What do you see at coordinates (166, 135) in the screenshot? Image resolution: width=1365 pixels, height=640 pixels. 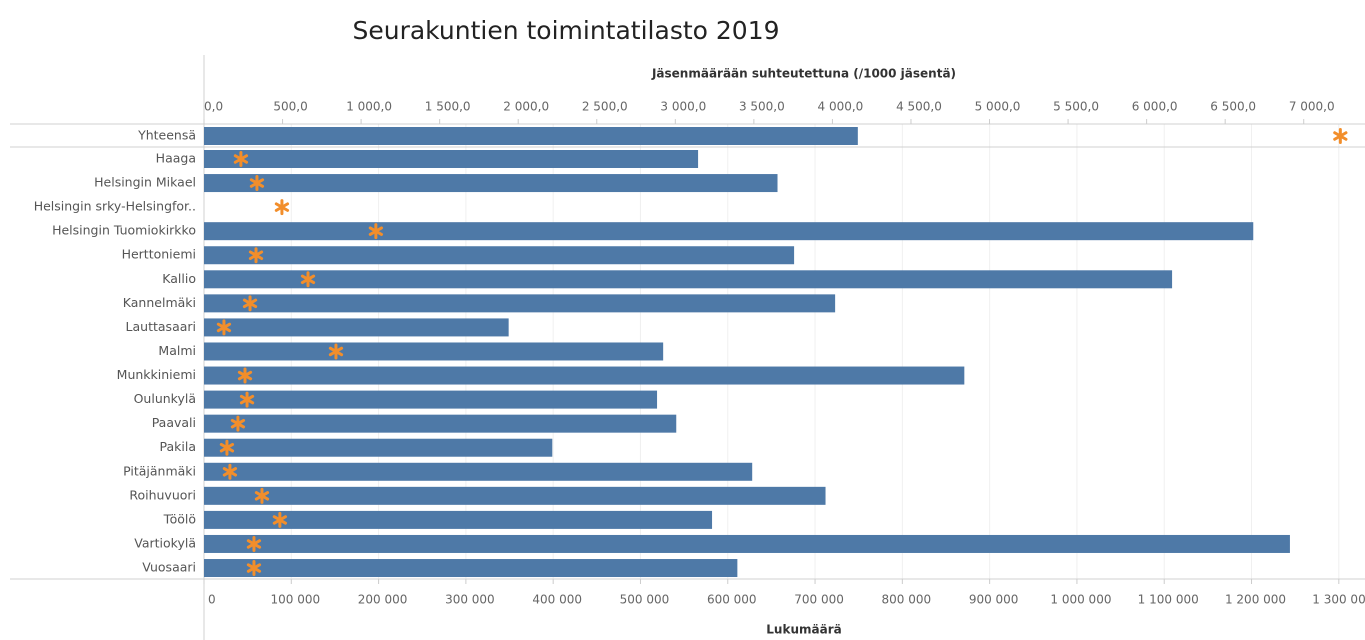 I see `category-label: Yhteensä` at bounding box center [166, 135].